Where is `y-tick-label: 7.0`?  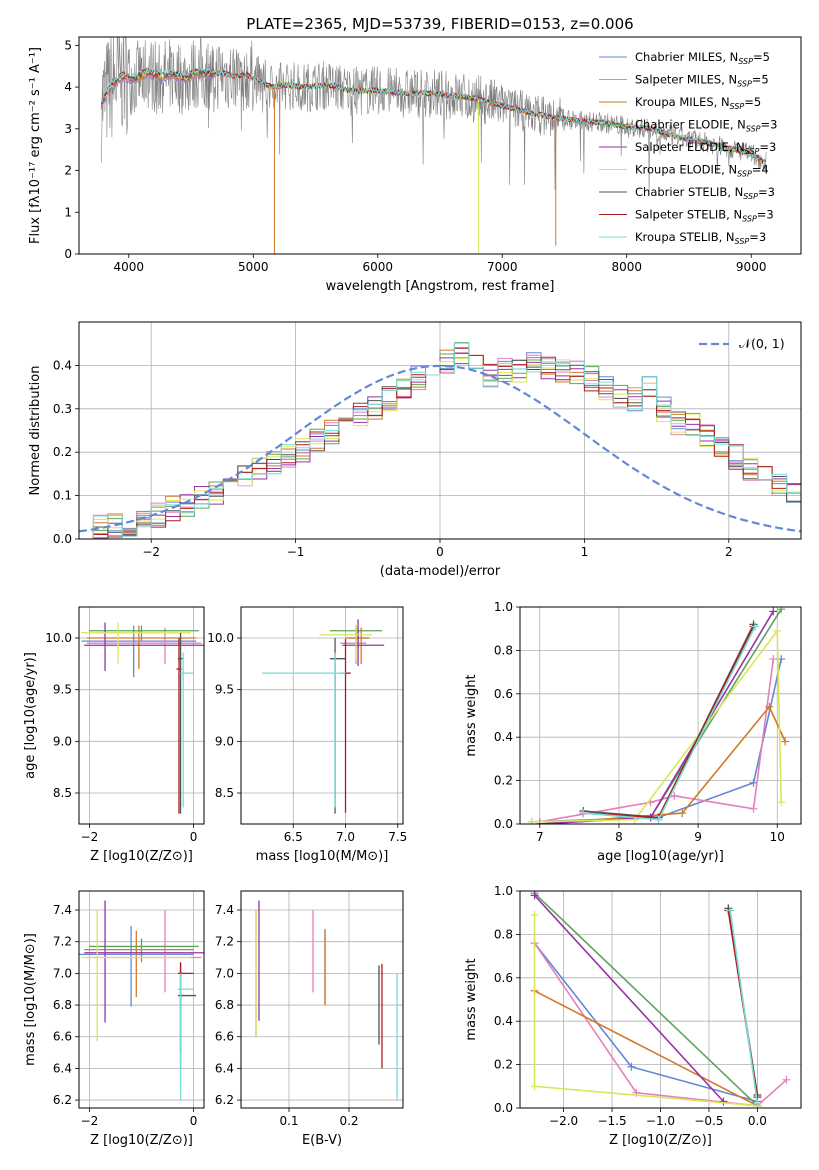
y-tick-label: 7.0 is located at coordinates (224, 973).